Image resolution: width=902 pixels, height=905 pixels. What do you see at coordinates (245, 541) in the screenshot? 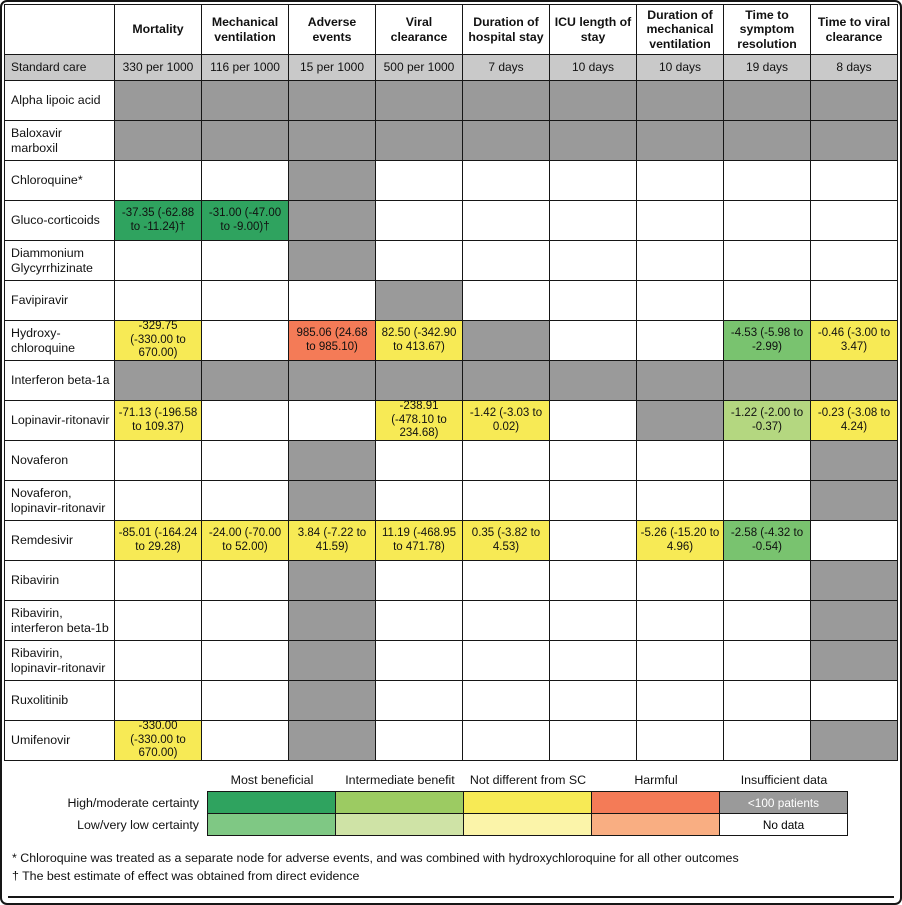
I see `result-cell: -24.00 (-70.00 to 52.00)` at bounding box center [245, 541].